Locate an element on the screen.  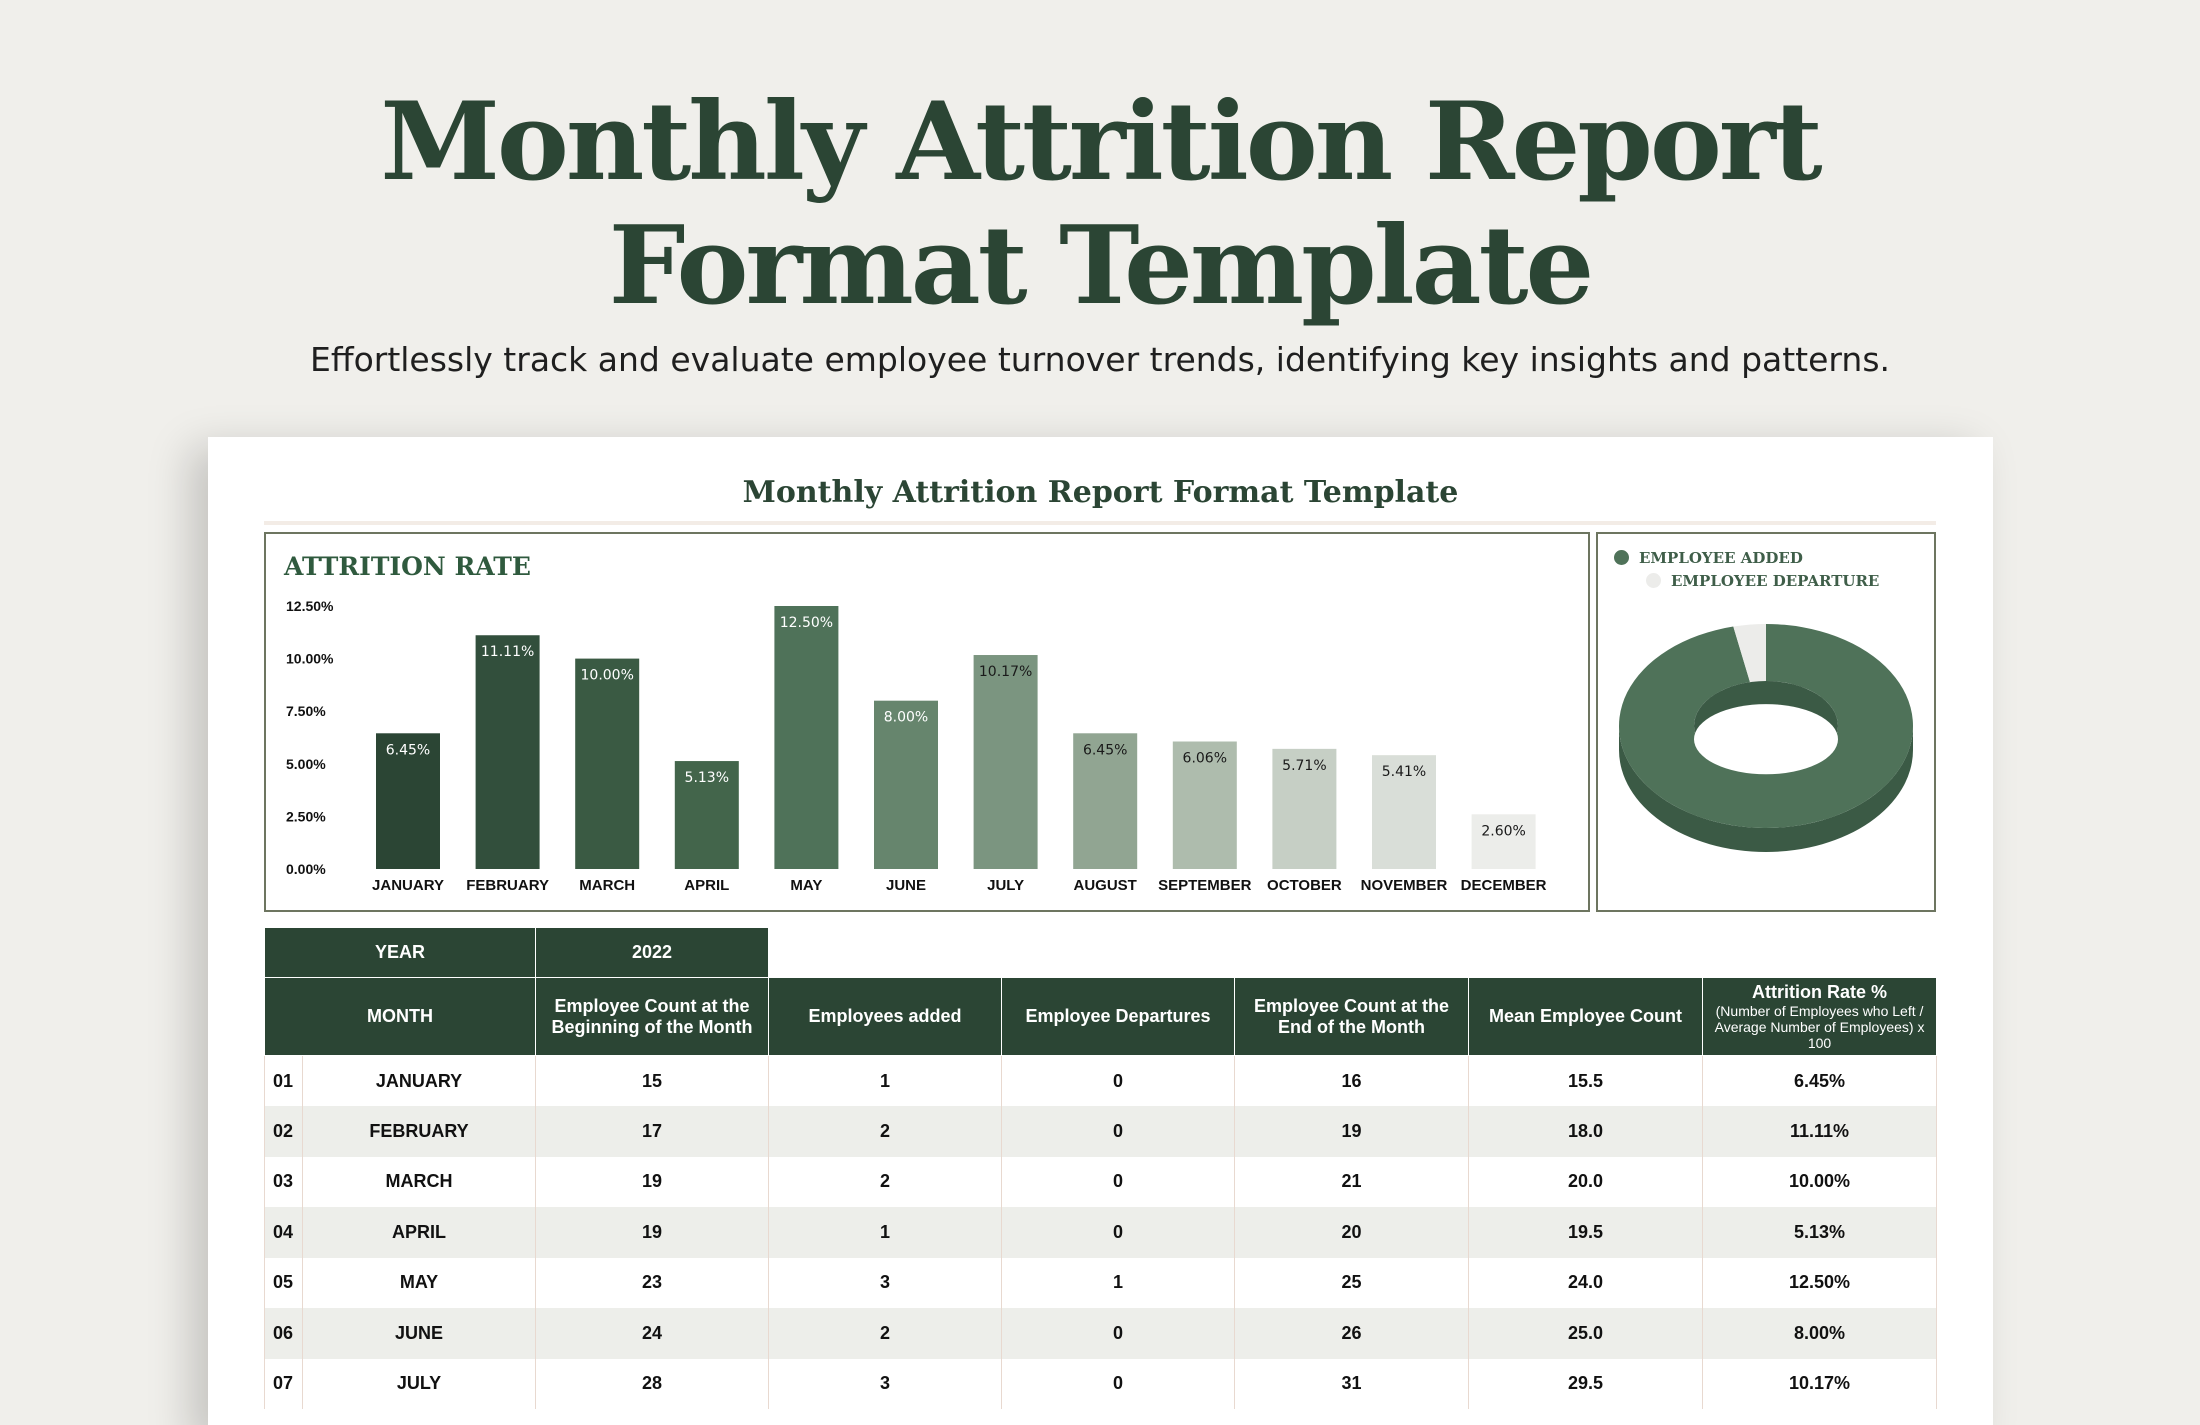
mean-count-cell: 29.5 is located at coordinates (1586, 1383).